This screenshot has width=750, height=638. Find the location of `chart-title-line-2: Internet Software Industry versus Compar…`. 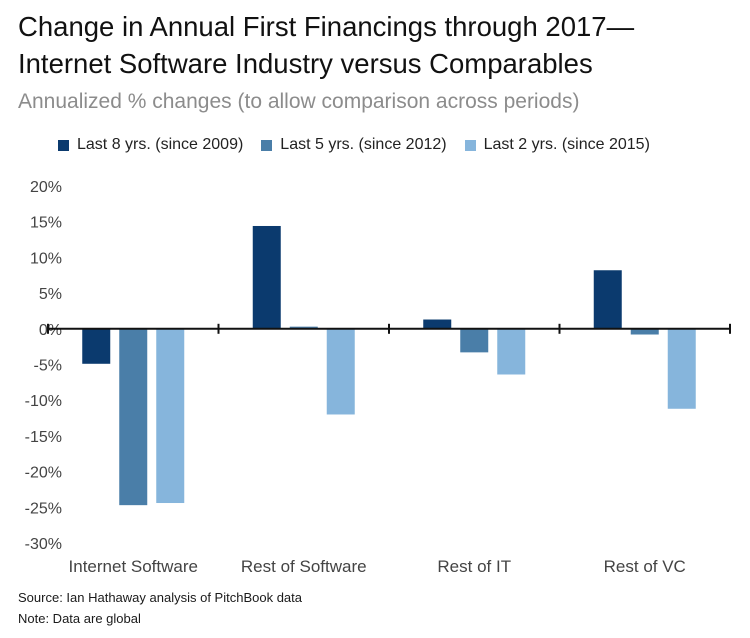

chart-title-line-2: Internet Software Industry versus Compar… is located at coordinates (305, 63).